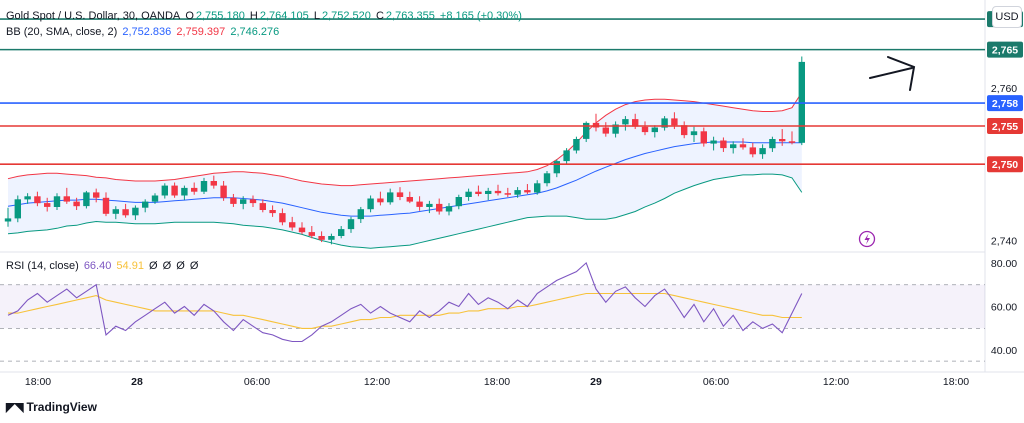  What do you see at coordinates (220, 16) in the screenshot?
I see `open-value: 2,755.180` at bounding box center [220, 16].